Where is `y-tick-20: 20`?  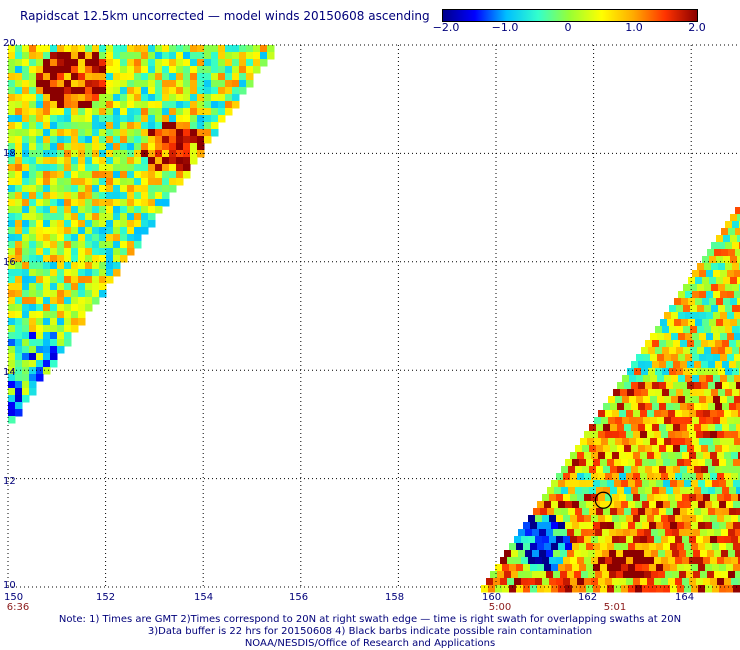
y-tick-20: 20 is located at coordinates (9, 43).